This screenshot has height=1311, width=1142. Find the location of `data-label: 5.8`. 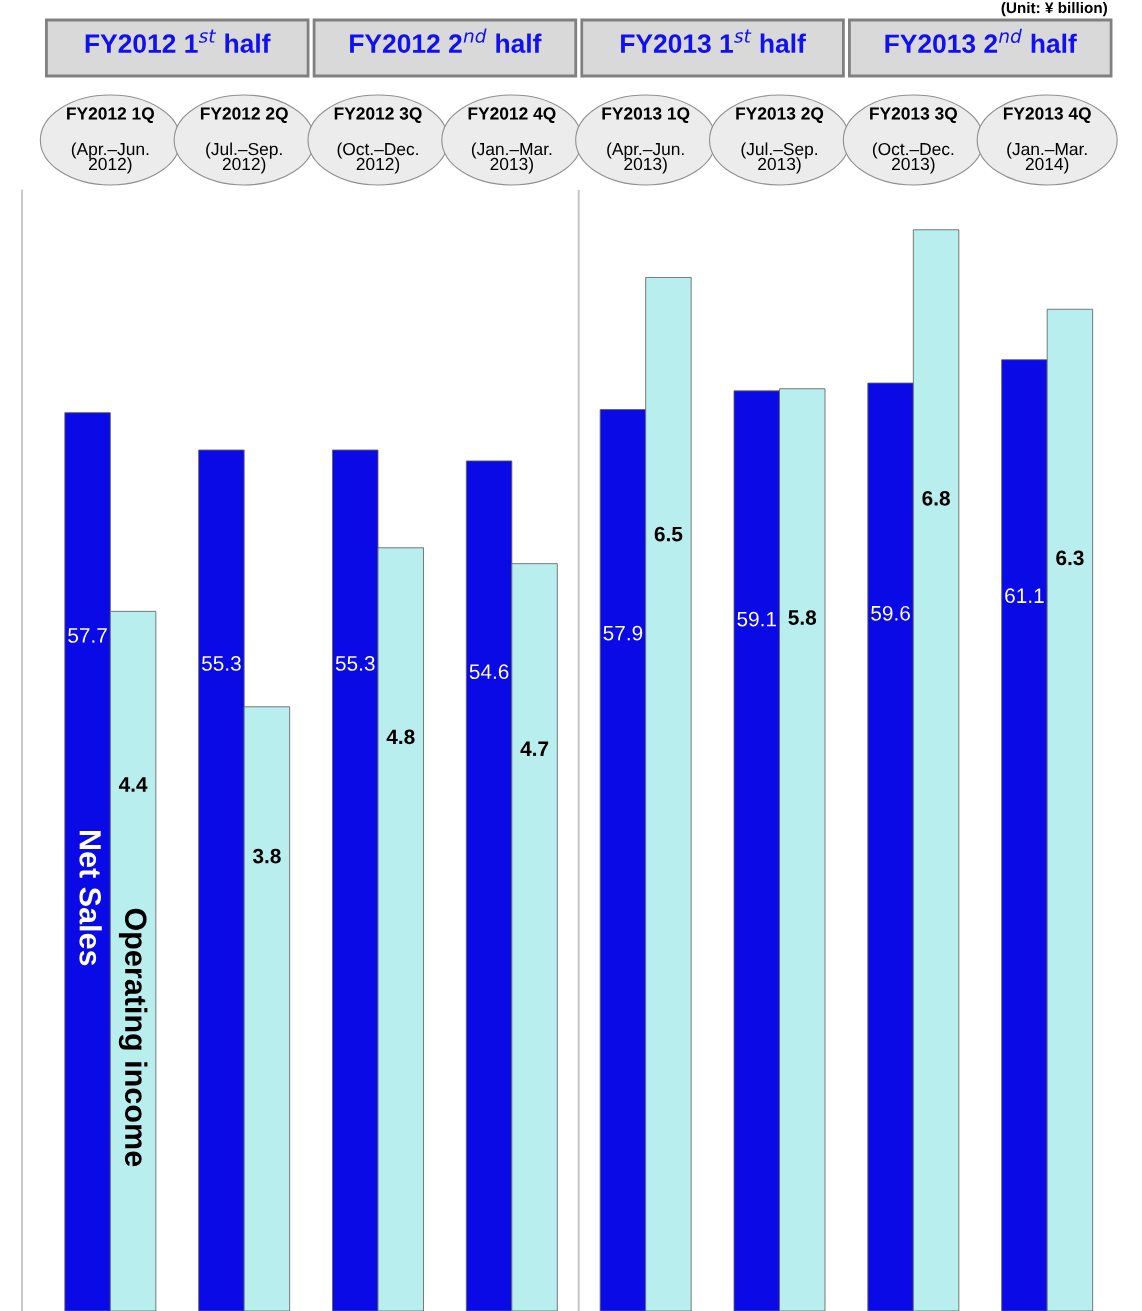

data-label: 5.8 is located at coordinates (802, 617).